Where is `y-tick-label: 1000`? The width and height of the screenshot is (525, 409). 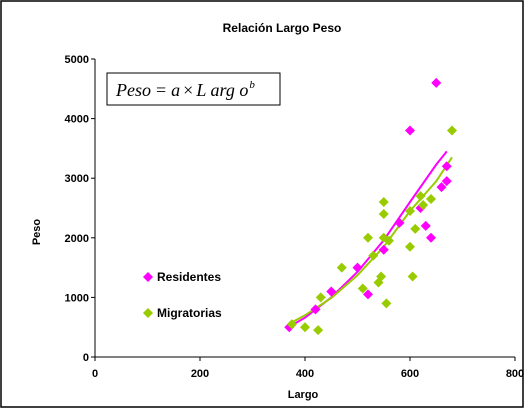 y-tick-label: 1000 is located at coordinates (77, 298).